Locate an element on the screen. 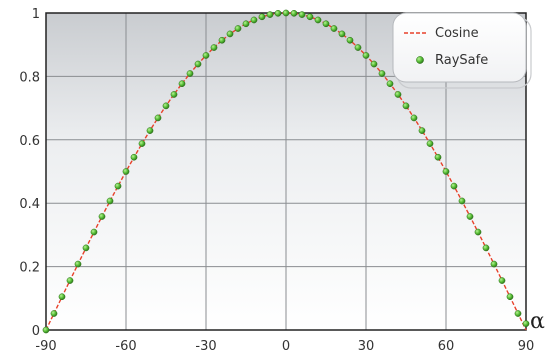 The width and height of the screenshot is (558, 358). x-tick-label: -60 is located at coordinates (125, 346).